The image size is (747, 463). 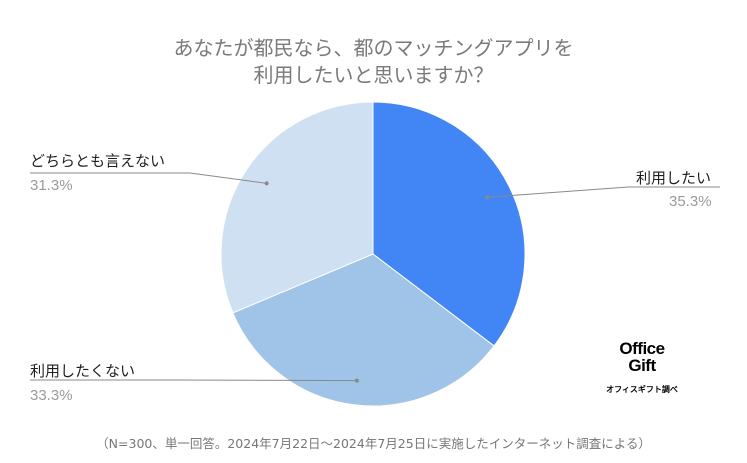 What do you see at coordinates (373, 48) in the screenshot?
I see `chart-title-line-1: あなたが都民なら、都のマッチングアプリを` at bounding box center [373, 48].